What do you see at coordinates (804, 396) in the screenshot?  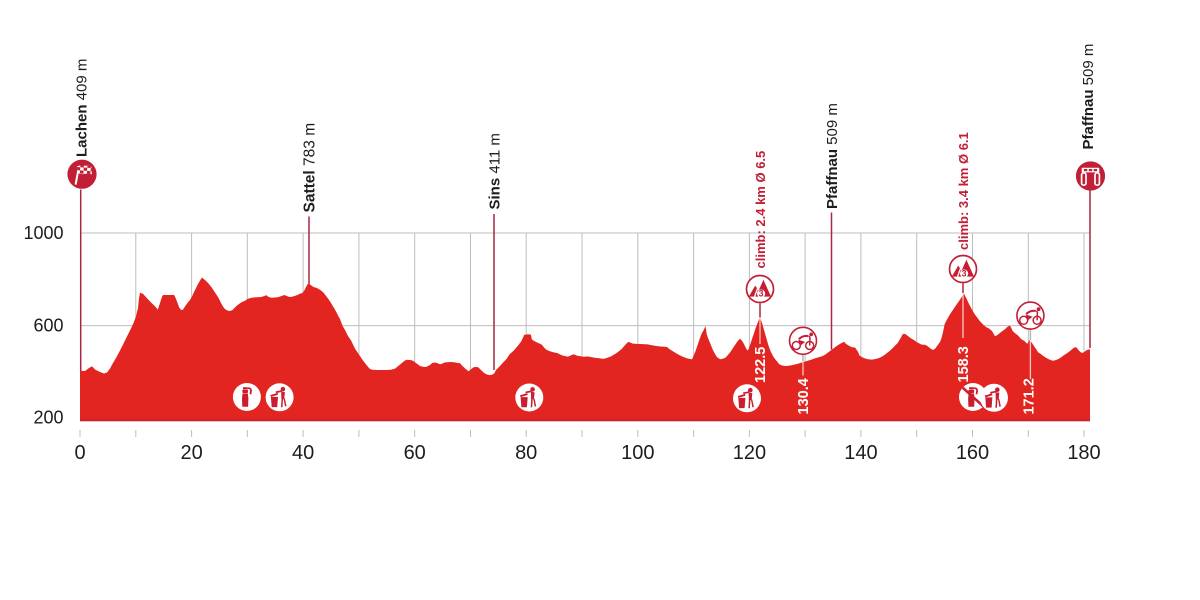 I see `svg-text: 130.4` at bounding box center [804, 396].